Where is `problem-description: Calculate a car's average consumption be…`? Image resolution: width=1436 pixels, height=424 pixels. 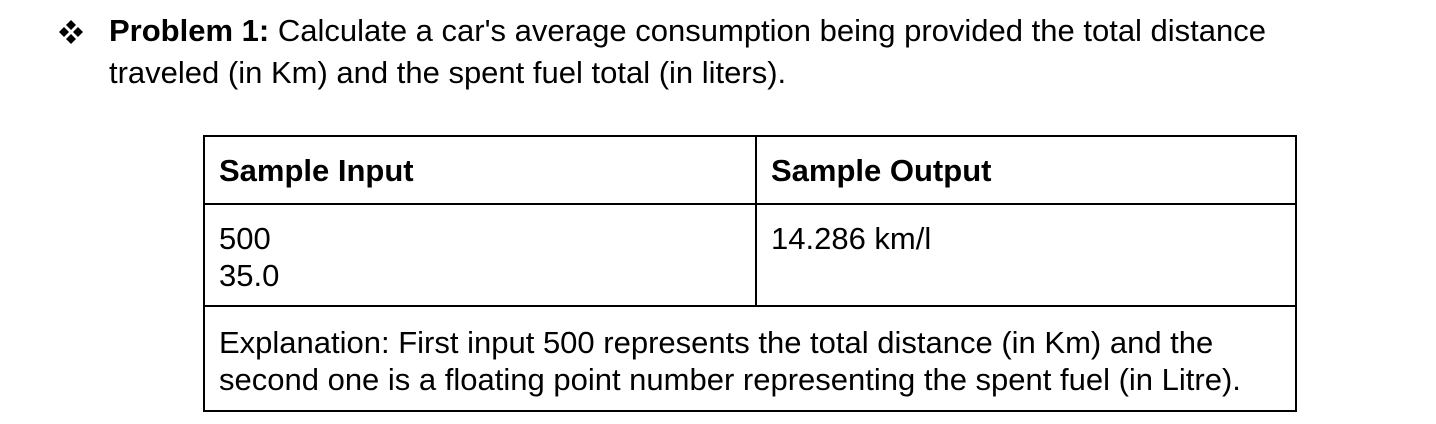
problem-description: Calculate a car's average consumption be… is located at coordinates (688, 51).